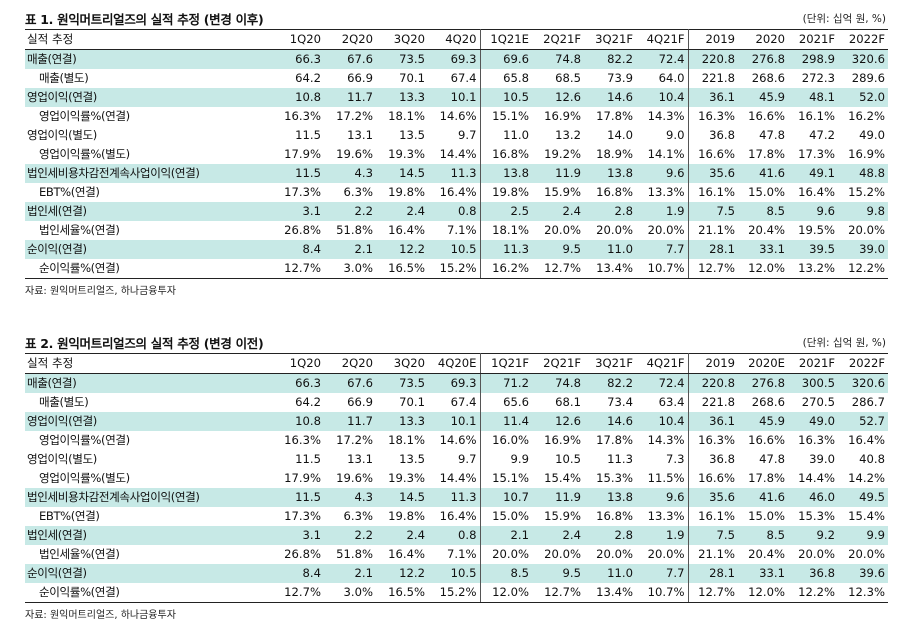 Image resolution: width=905 pixels, height=630 pixels. What do you see at coordinates (69, 192) in the screenshot?
I see `row-label: EBT%(연결)` at bounding box center [69, 192].